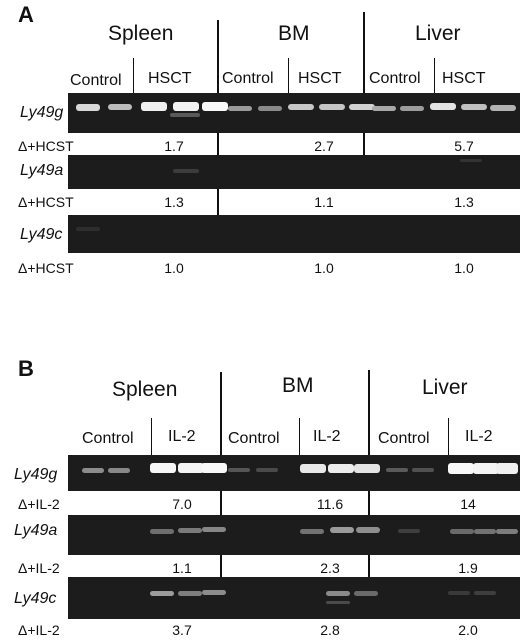  I want to click on tissue-label-spleen: Spleen, so click(141, 33).